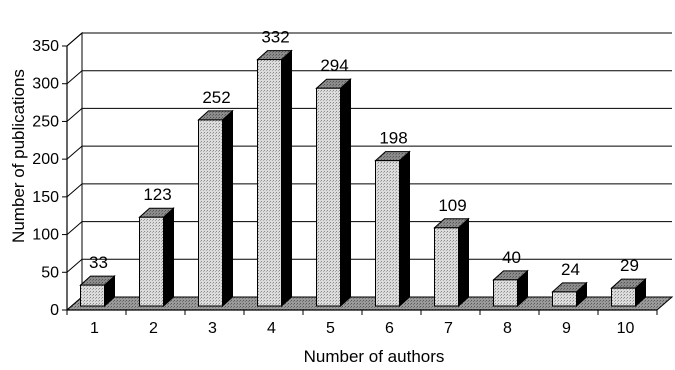  I want to click on y-tick-label: 100, so click(45, 235).